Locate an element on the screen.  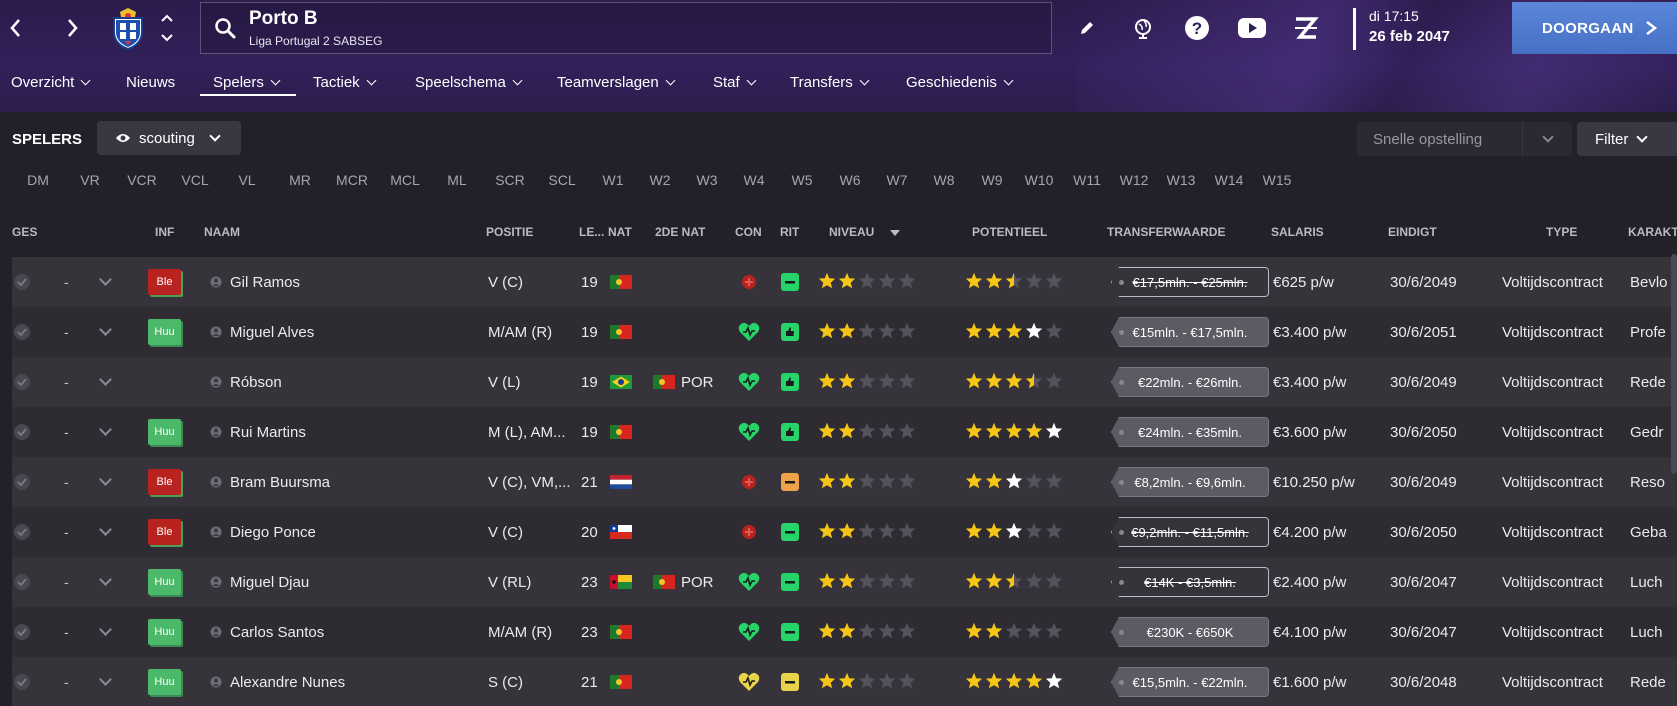
position-filter-w6: W6 is located at coordinates (850, 180).